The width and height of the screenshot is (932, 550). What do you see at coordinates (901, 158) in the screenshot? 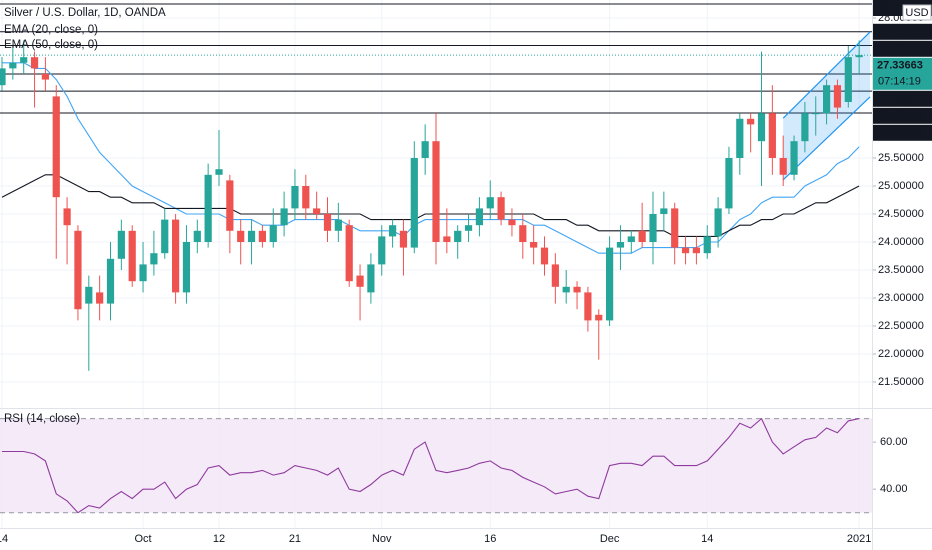
I see `y-tick-label: 25.50000` at bounding box center [901, 158].